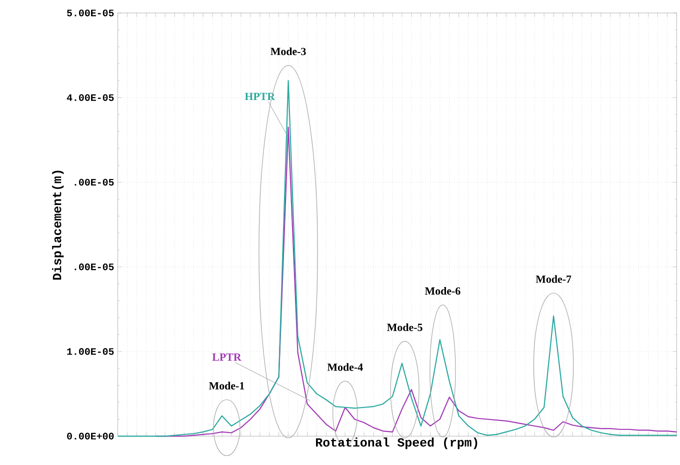  What do you see at coordinates (442, 290) in the screenshot?
I see `annotation: Mode-6` at bounding box center [442, 290].